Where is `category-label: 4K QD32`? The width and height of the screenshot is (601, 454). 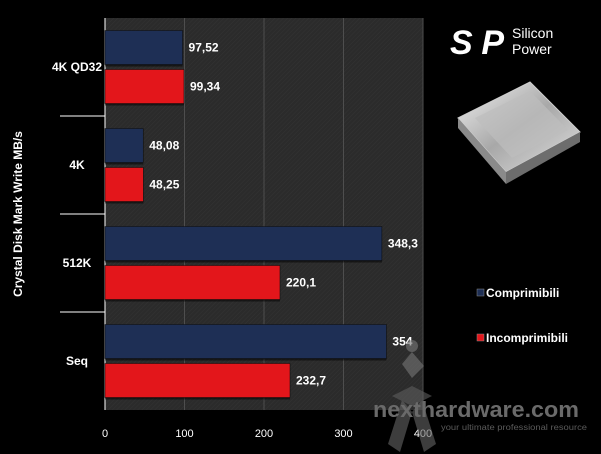 category-label: 4K QD32 is located at coordinates (77, 67).